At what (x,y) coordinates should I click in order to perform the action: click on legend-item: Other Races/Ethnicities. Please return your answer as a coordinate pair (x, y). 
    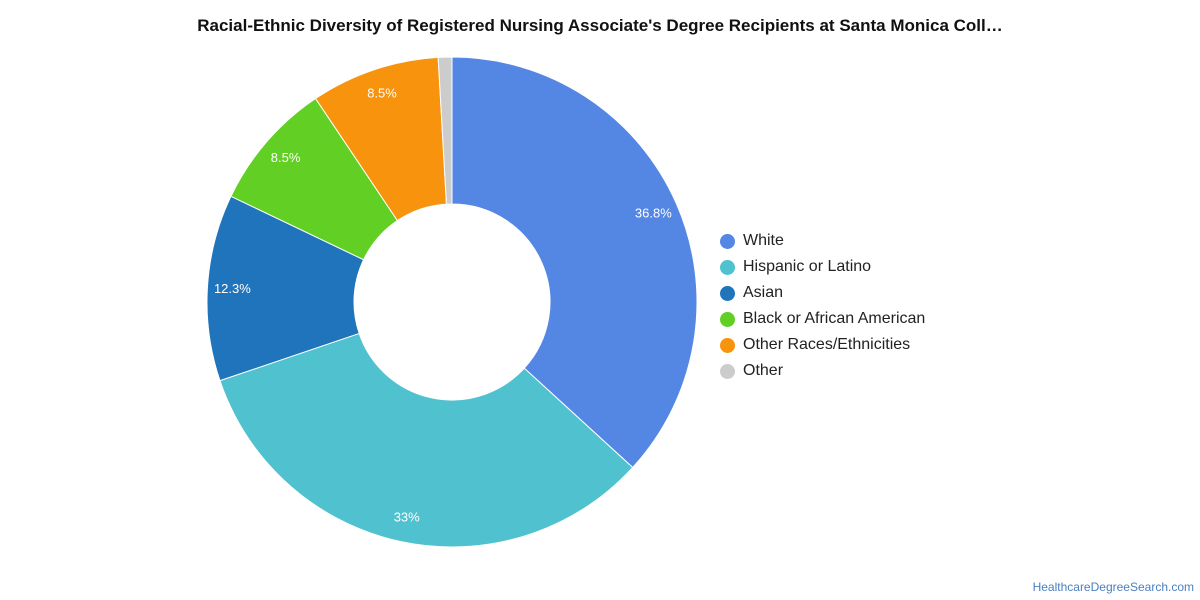
    Looking at the image, I should click on (822, 345).